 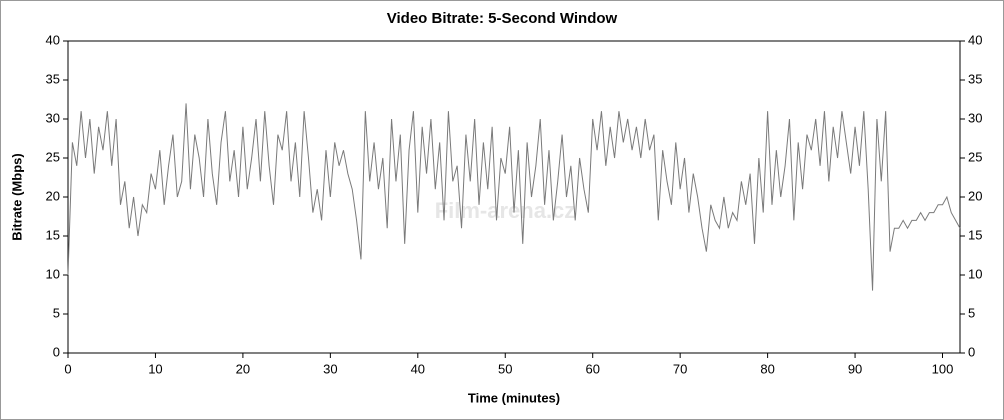 I want to click on y2-tick-label: 5, so click(x=971, y=312).